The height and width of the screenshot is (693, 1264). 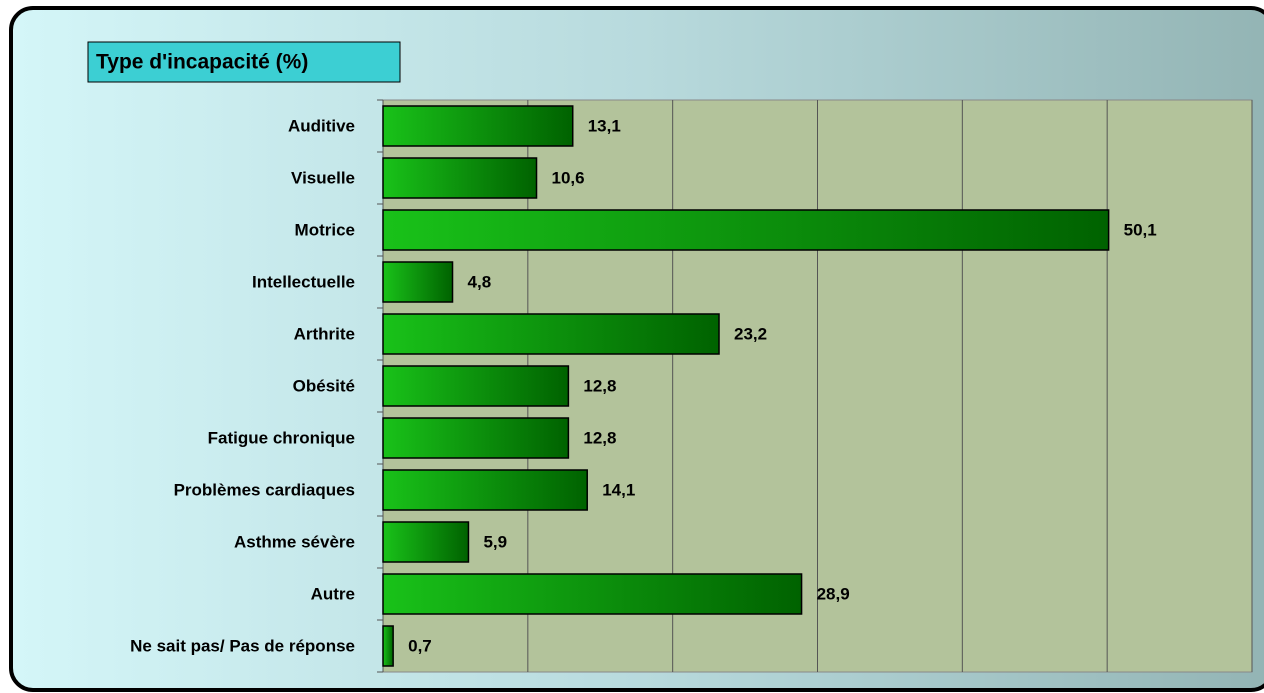 What do you see at coordinates (281, 437) in the screenshot?
I see `y-tick-label: Fatigue chronique` at bounding box center [281, 437].